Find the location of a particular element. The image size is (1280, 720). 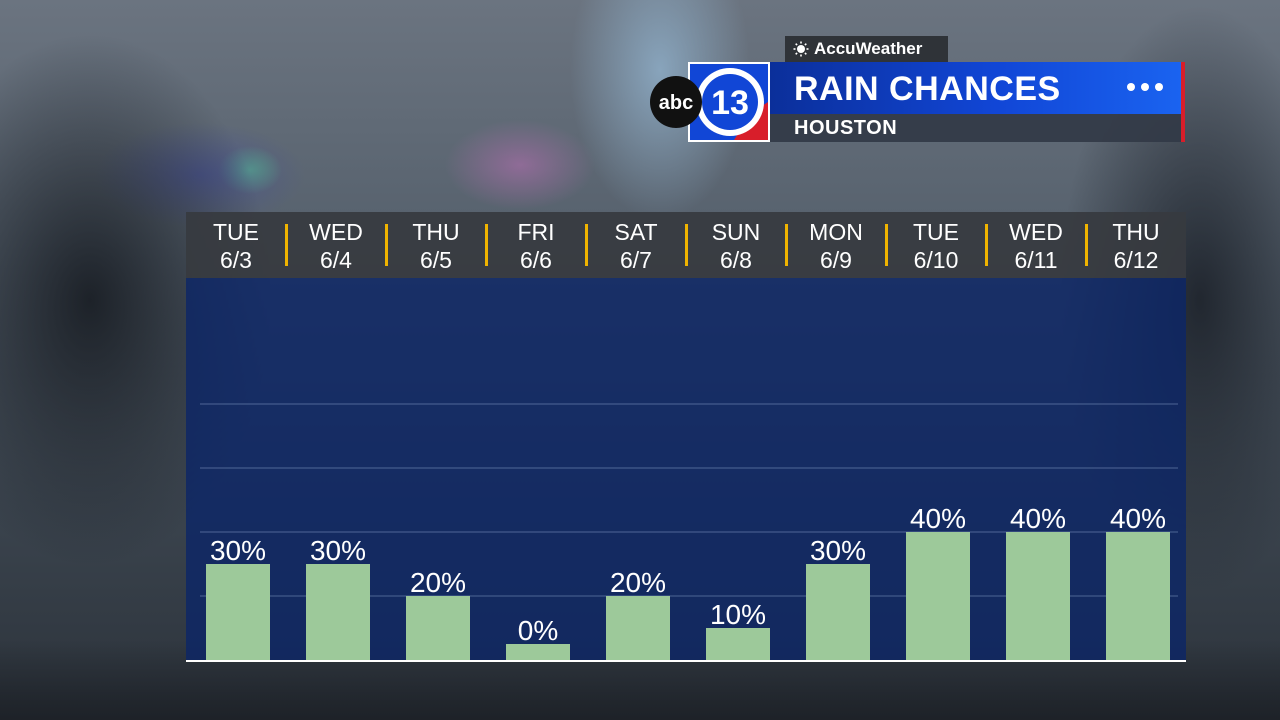

day-header-1: WED 6/4 is located at coordinates (336, 245).